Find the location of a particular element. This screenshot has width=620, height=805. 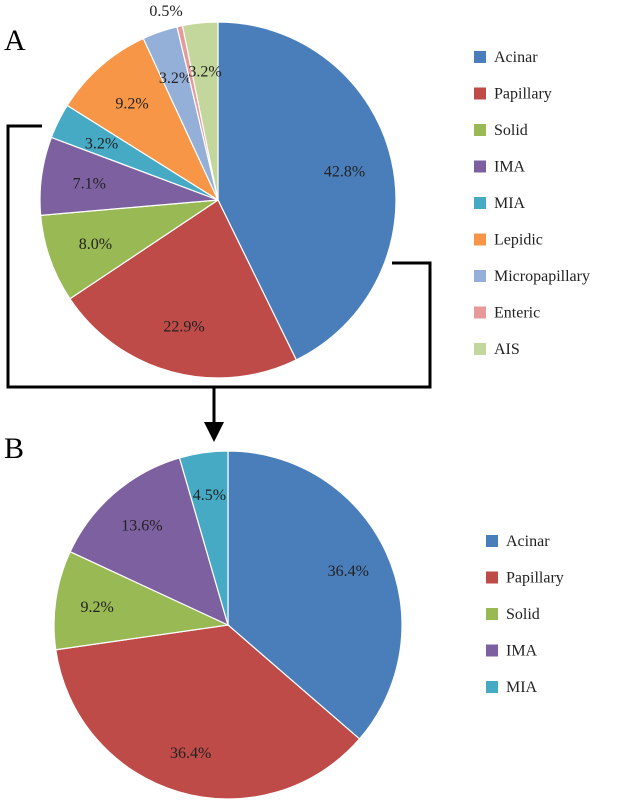

pie-b-label-ima: 13.6% is located at coordinates (141, 526).